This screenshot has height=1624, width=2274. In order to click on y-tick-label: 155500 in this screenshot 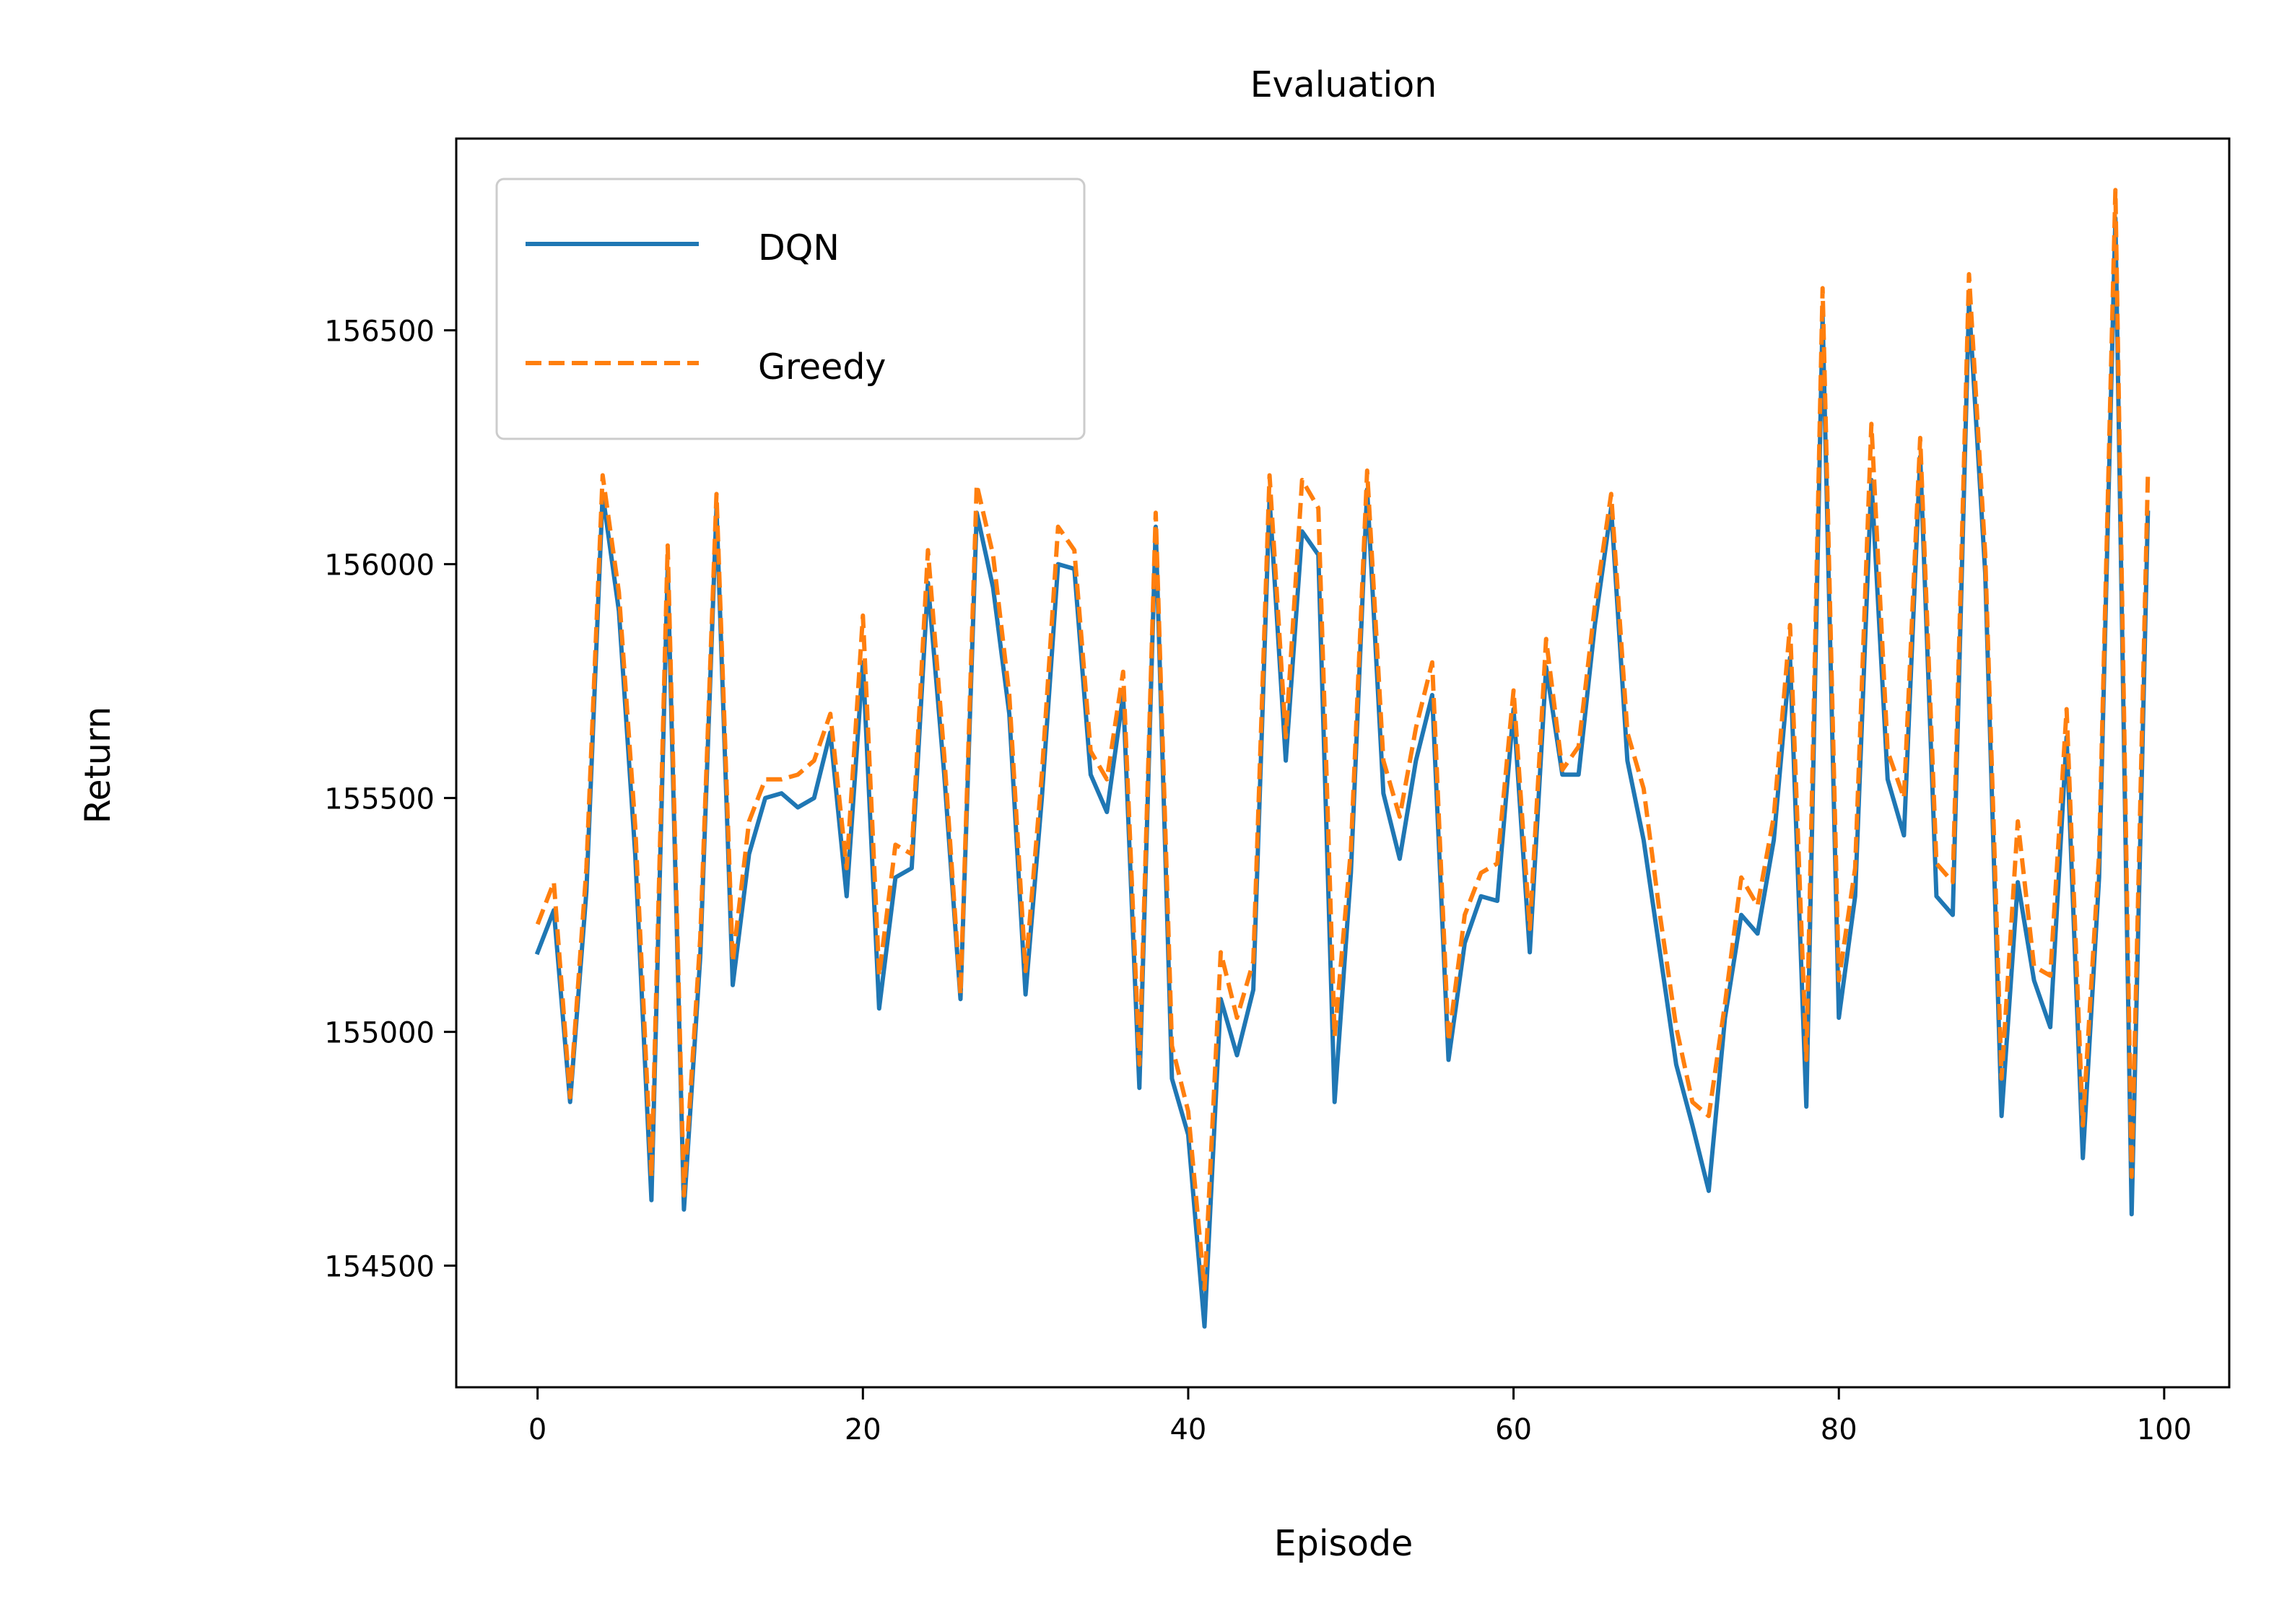, I will do `click(380, 799)`.